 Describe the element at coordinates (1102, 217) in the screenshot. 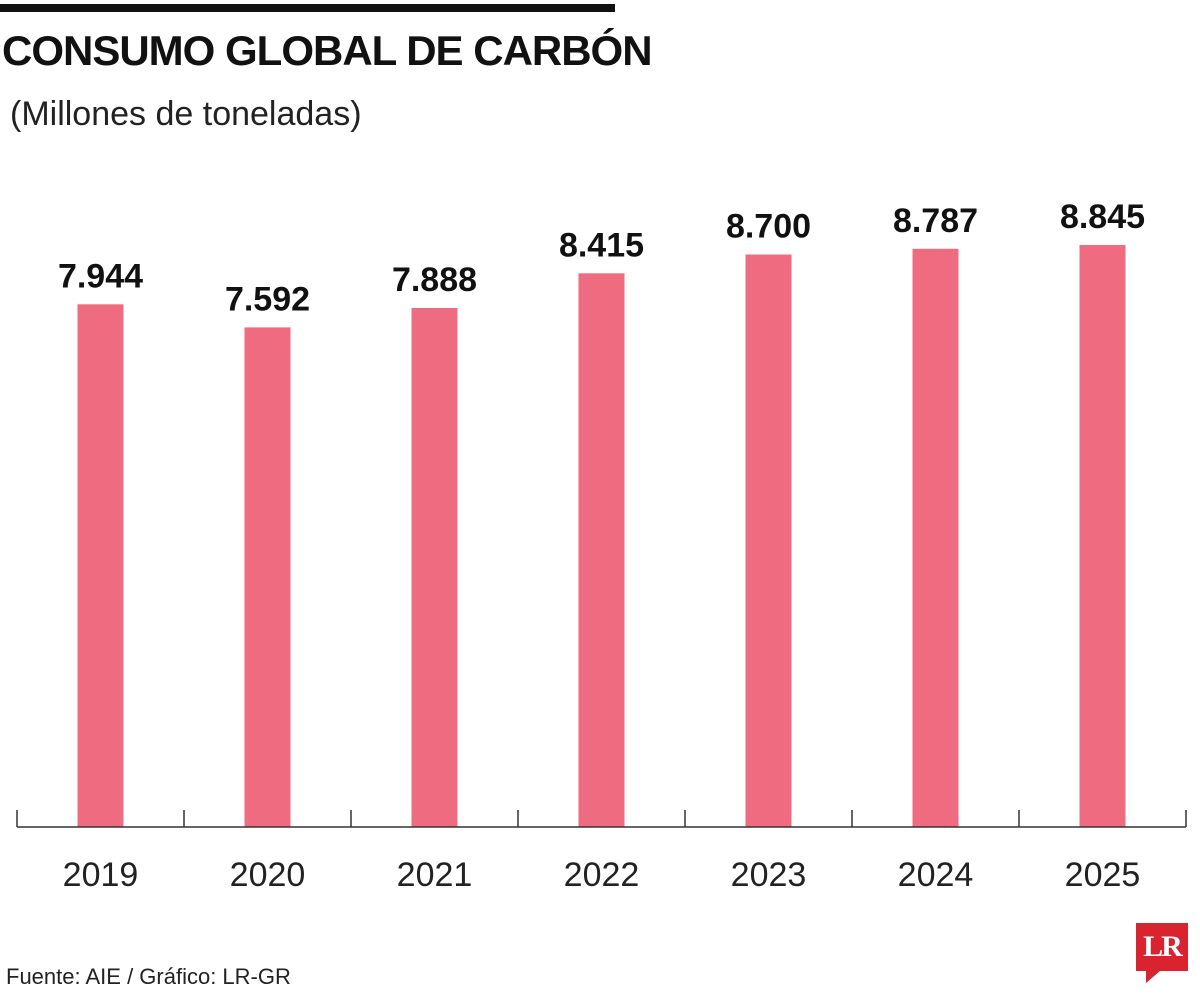

I see `bar-value-label: 8.845` at that location.